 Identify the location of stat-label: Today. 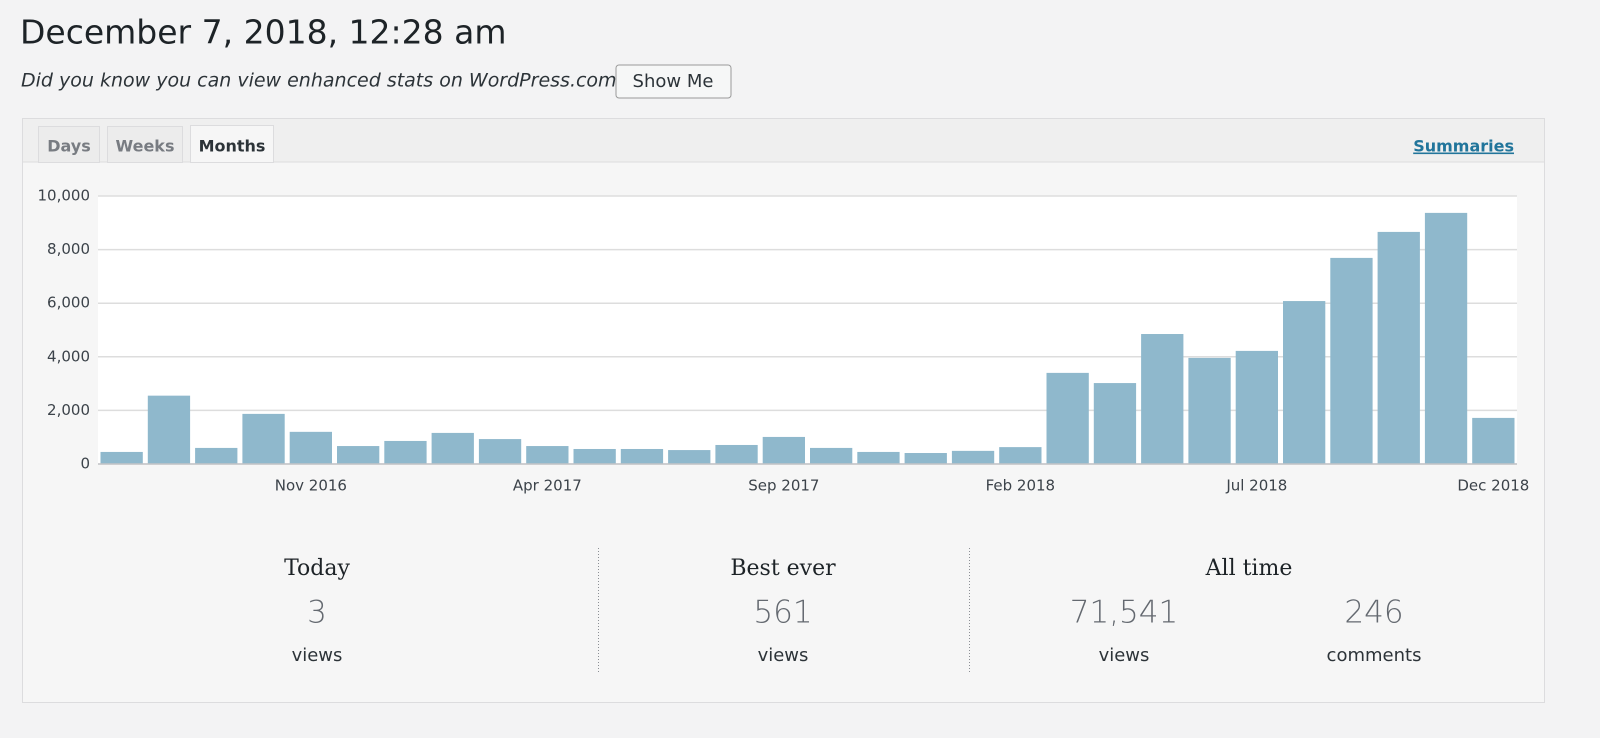
(317, 568).